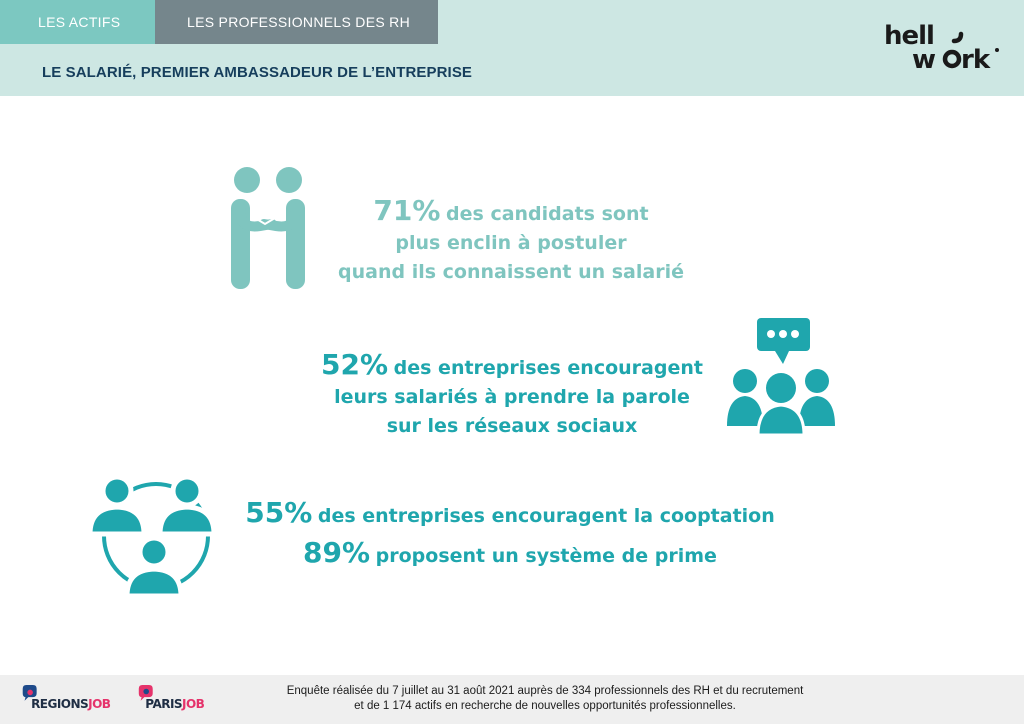 The image size is (1024, 724). What do you see at coordinates (163, 704) in the screenshot?
I see `brand-part: PARIS` at bounding box center [163, 704].